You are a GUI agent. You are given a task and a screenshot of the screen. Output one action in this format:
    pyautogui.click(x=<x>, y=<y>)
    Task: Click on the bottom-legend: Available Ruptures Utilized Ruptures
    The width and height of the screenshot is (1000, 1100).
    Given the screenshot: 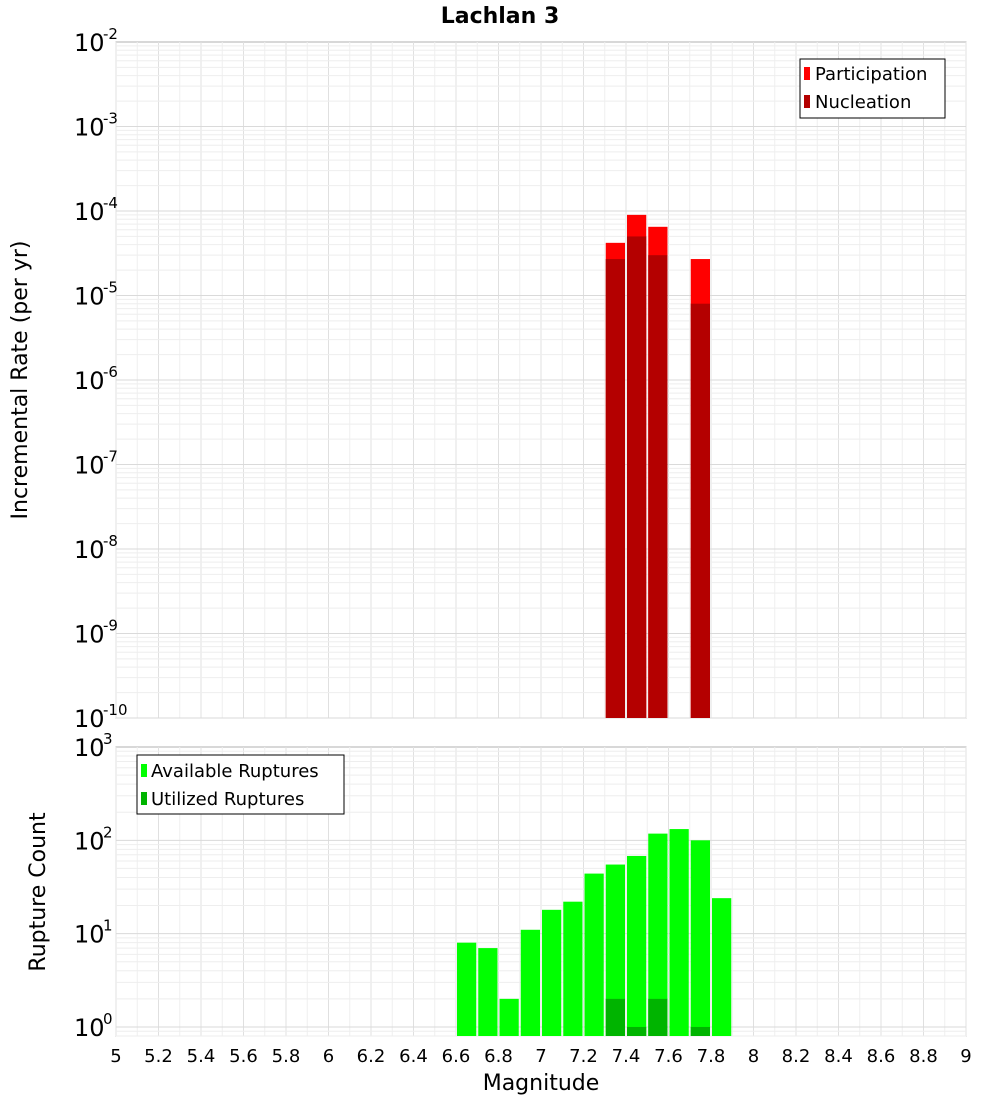 What is the action you would take?
    pyautogui.click(x=240, y=784)
    